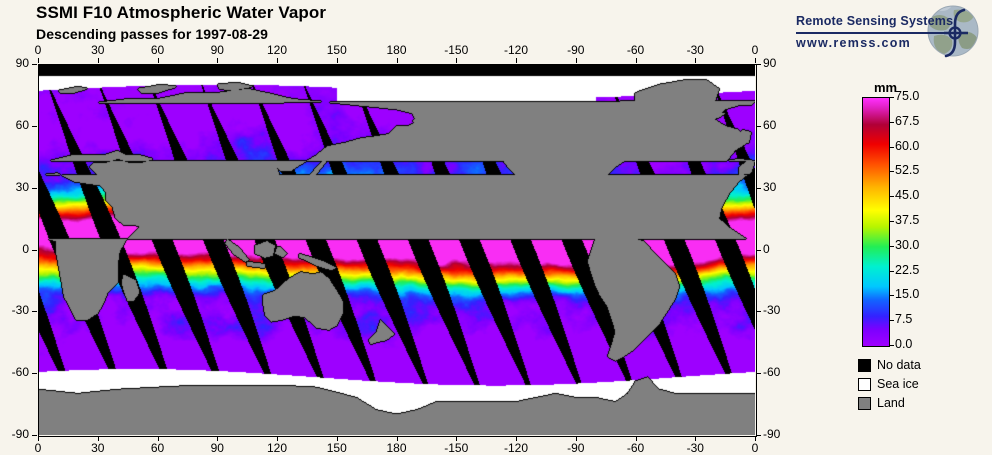 The width and height of the screenshot is (992, 455). Describe the element at coordinates (876, 222) in the screenshot. I see `colorbar` at that location.